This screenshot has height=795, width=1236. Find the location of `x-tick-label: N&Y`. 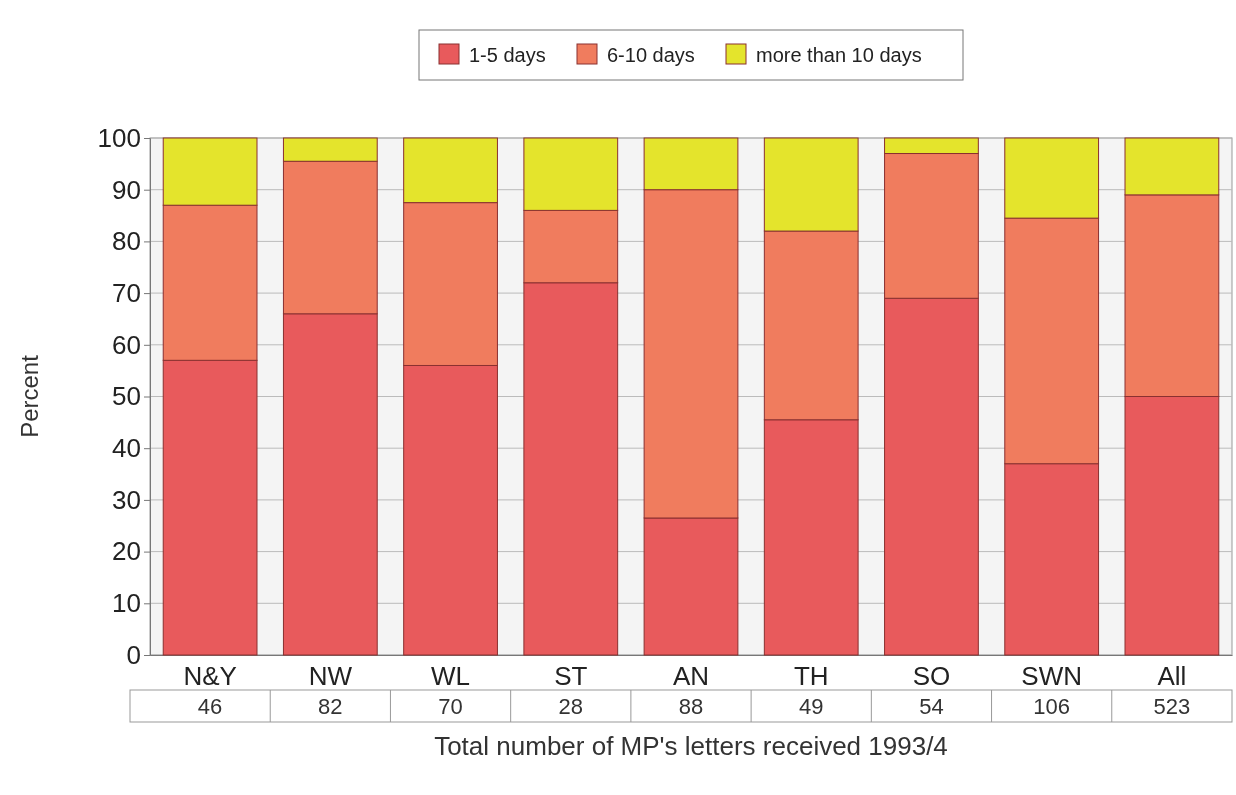

x-tick-label: N&Y is located at coordinates (210, 676).